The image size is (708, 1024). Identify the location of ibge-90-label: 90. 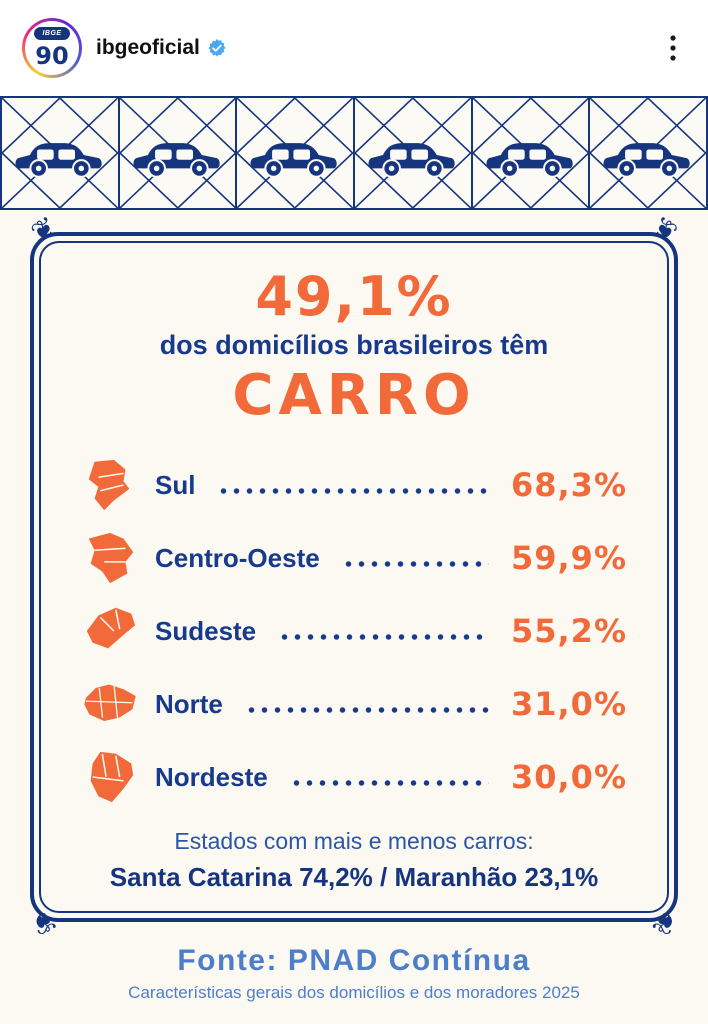
(52, 56).